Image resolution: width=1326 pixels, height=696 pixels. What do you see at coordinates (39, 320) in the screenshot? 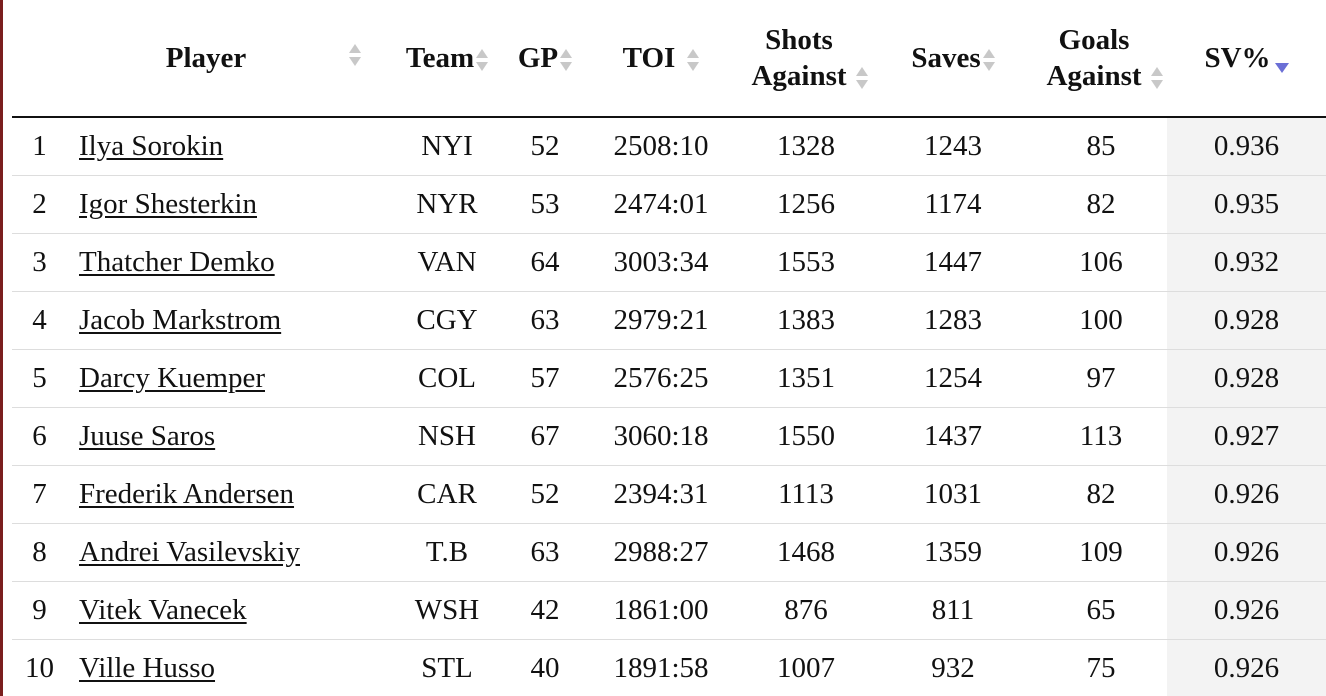
I see `rank-cell: 4` at bounding box center [39, 320].